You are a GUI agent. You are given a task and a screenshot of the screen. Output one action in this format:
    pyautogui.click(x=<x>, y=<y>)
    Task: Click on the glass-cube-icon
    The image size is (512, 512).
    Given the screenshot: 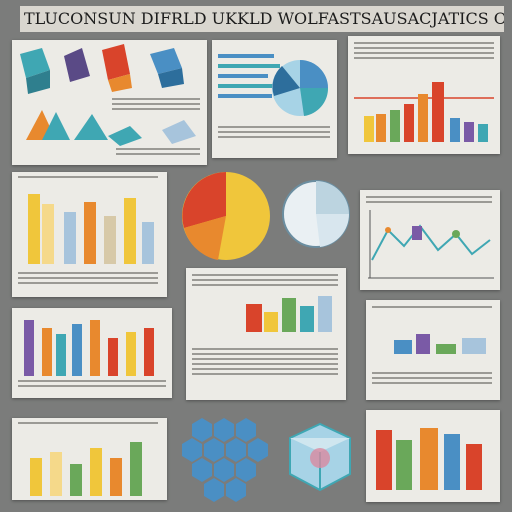 What is the action you would take?
    pyautogui.click(x=320, y=457)
    